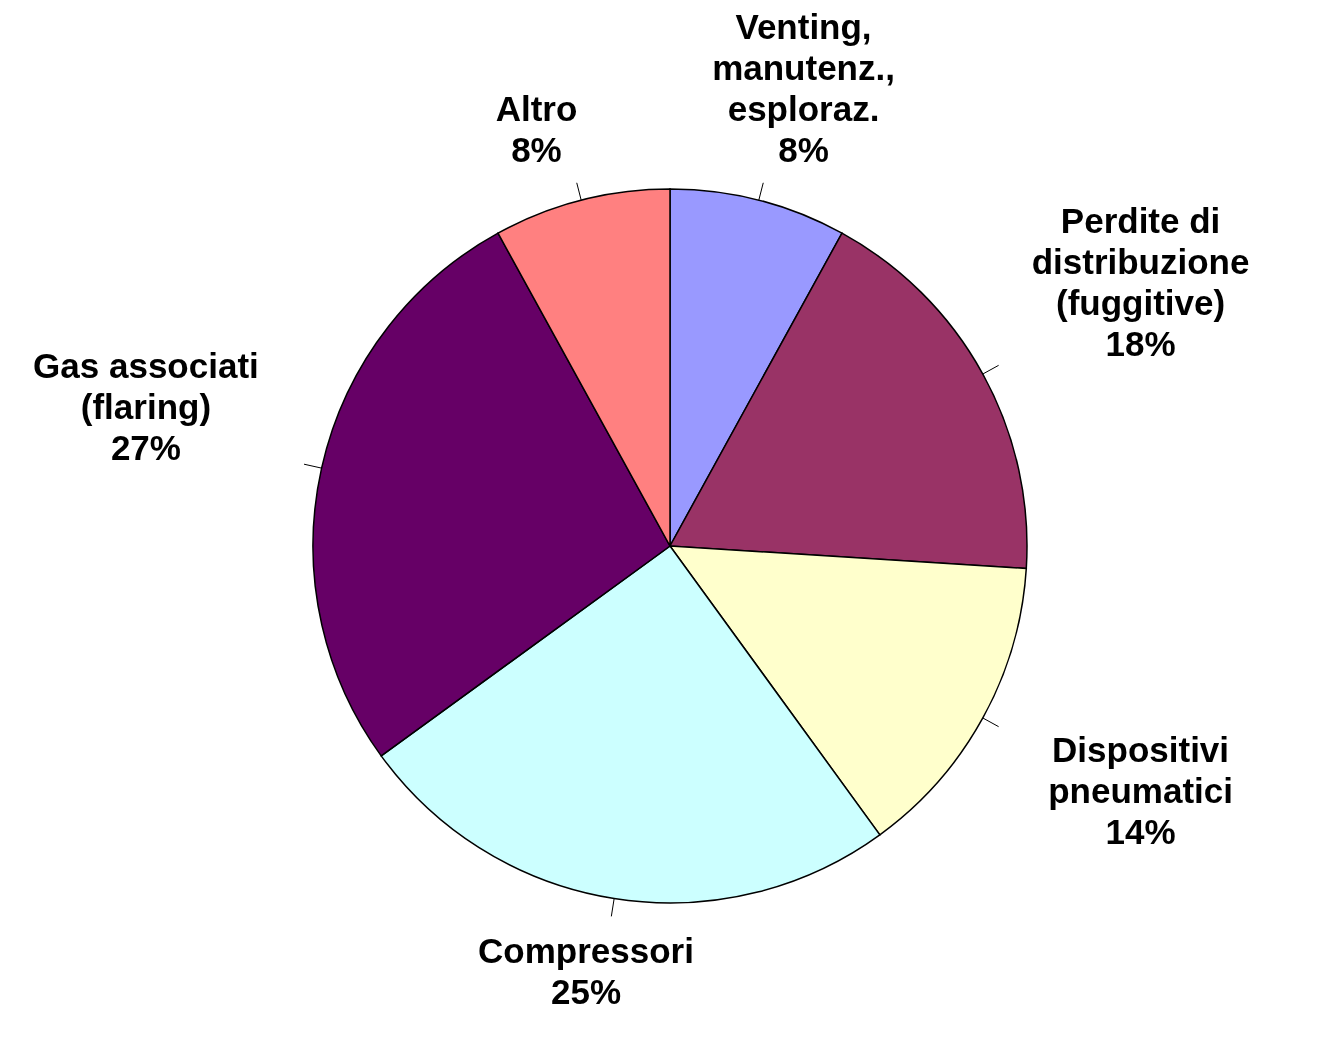 The image size is (1319, 1053). Describe the element at coordinates (586, 950) in the screenshot. I see `slice-label: Compressori` at that location.